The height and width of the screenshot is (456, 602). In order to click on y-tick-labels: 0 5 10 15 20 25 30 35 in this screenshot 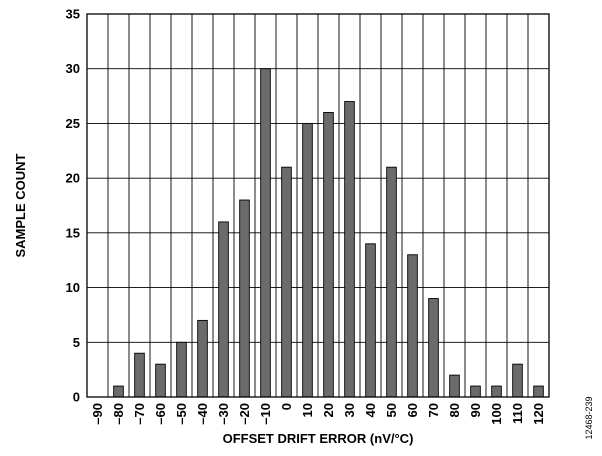, I will do `click(73, 206)`.